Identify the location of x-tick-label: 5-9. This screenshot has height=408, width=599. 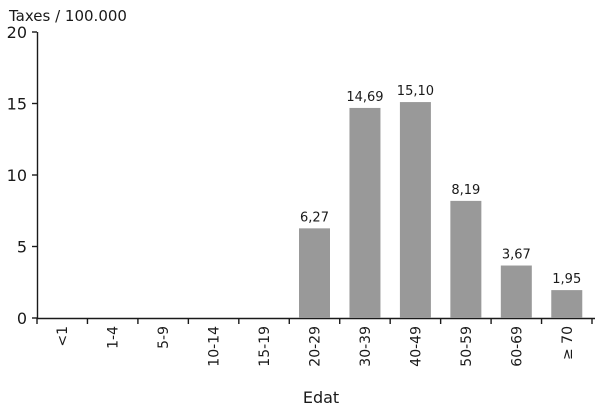
(164, 337).